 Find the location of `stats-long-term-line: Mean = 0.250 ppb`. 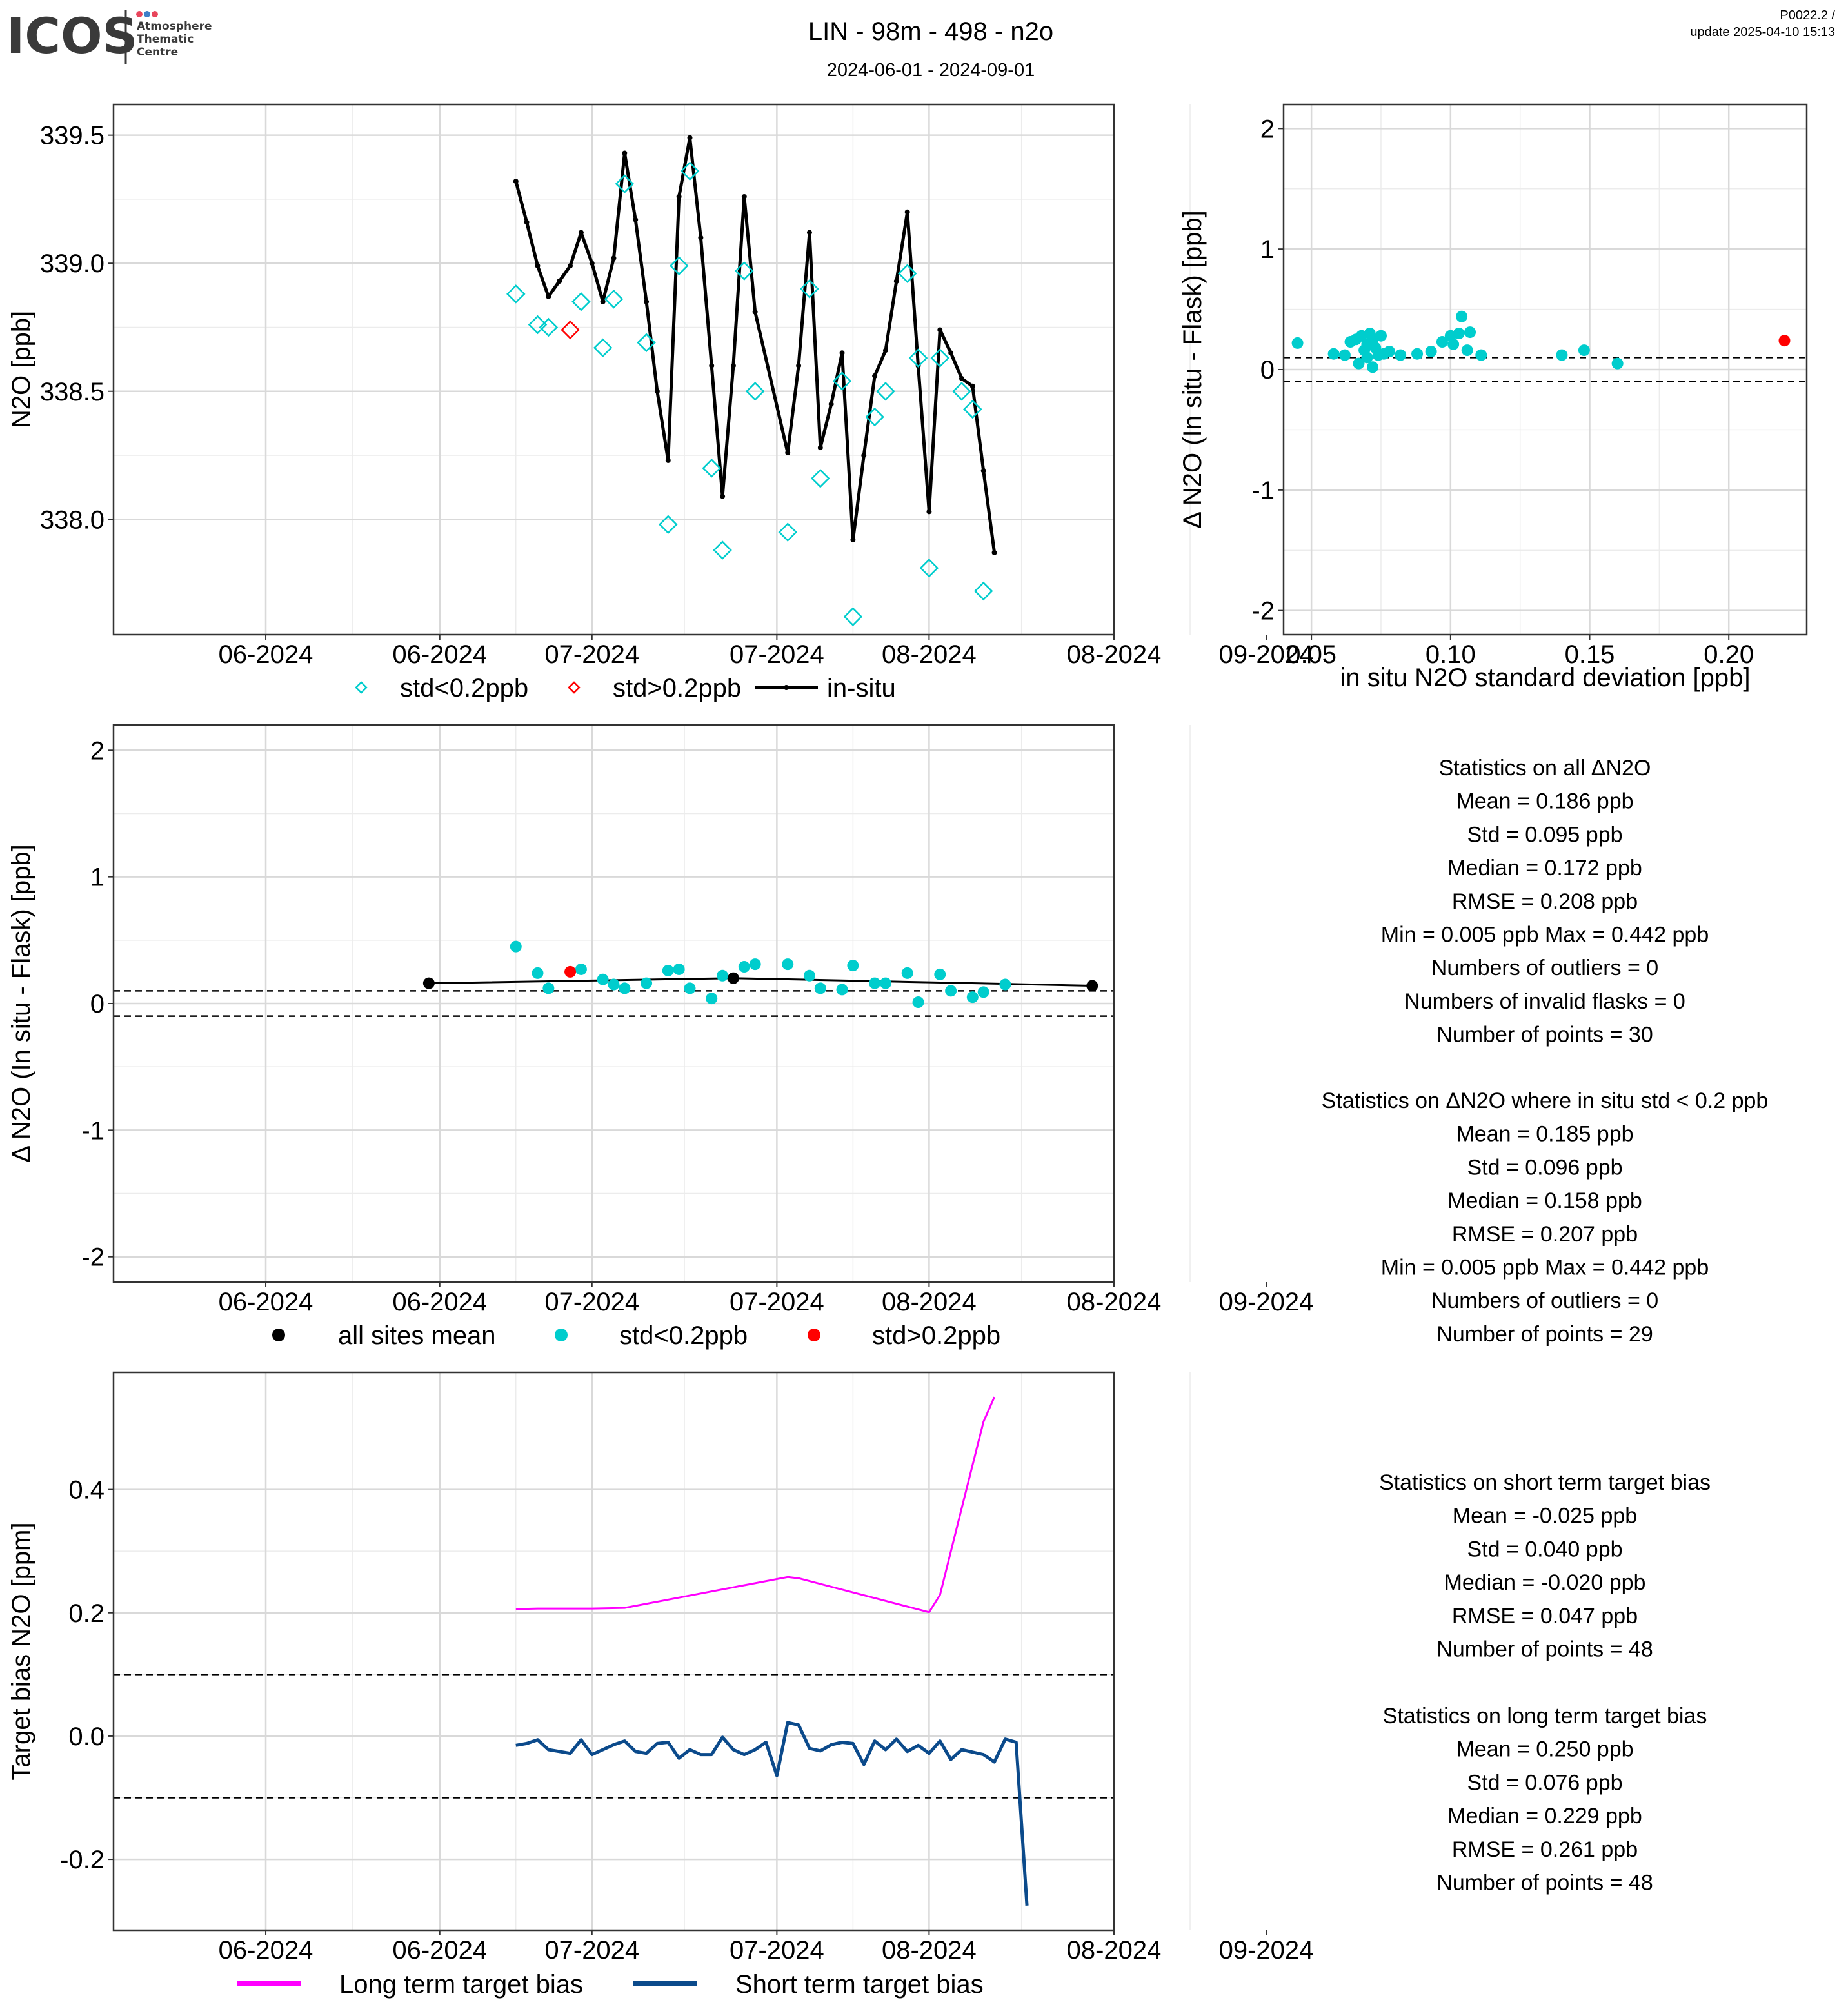

stats-long-term-line: Mean = 0.250 ppb is located at coordinates (1545, 1749).